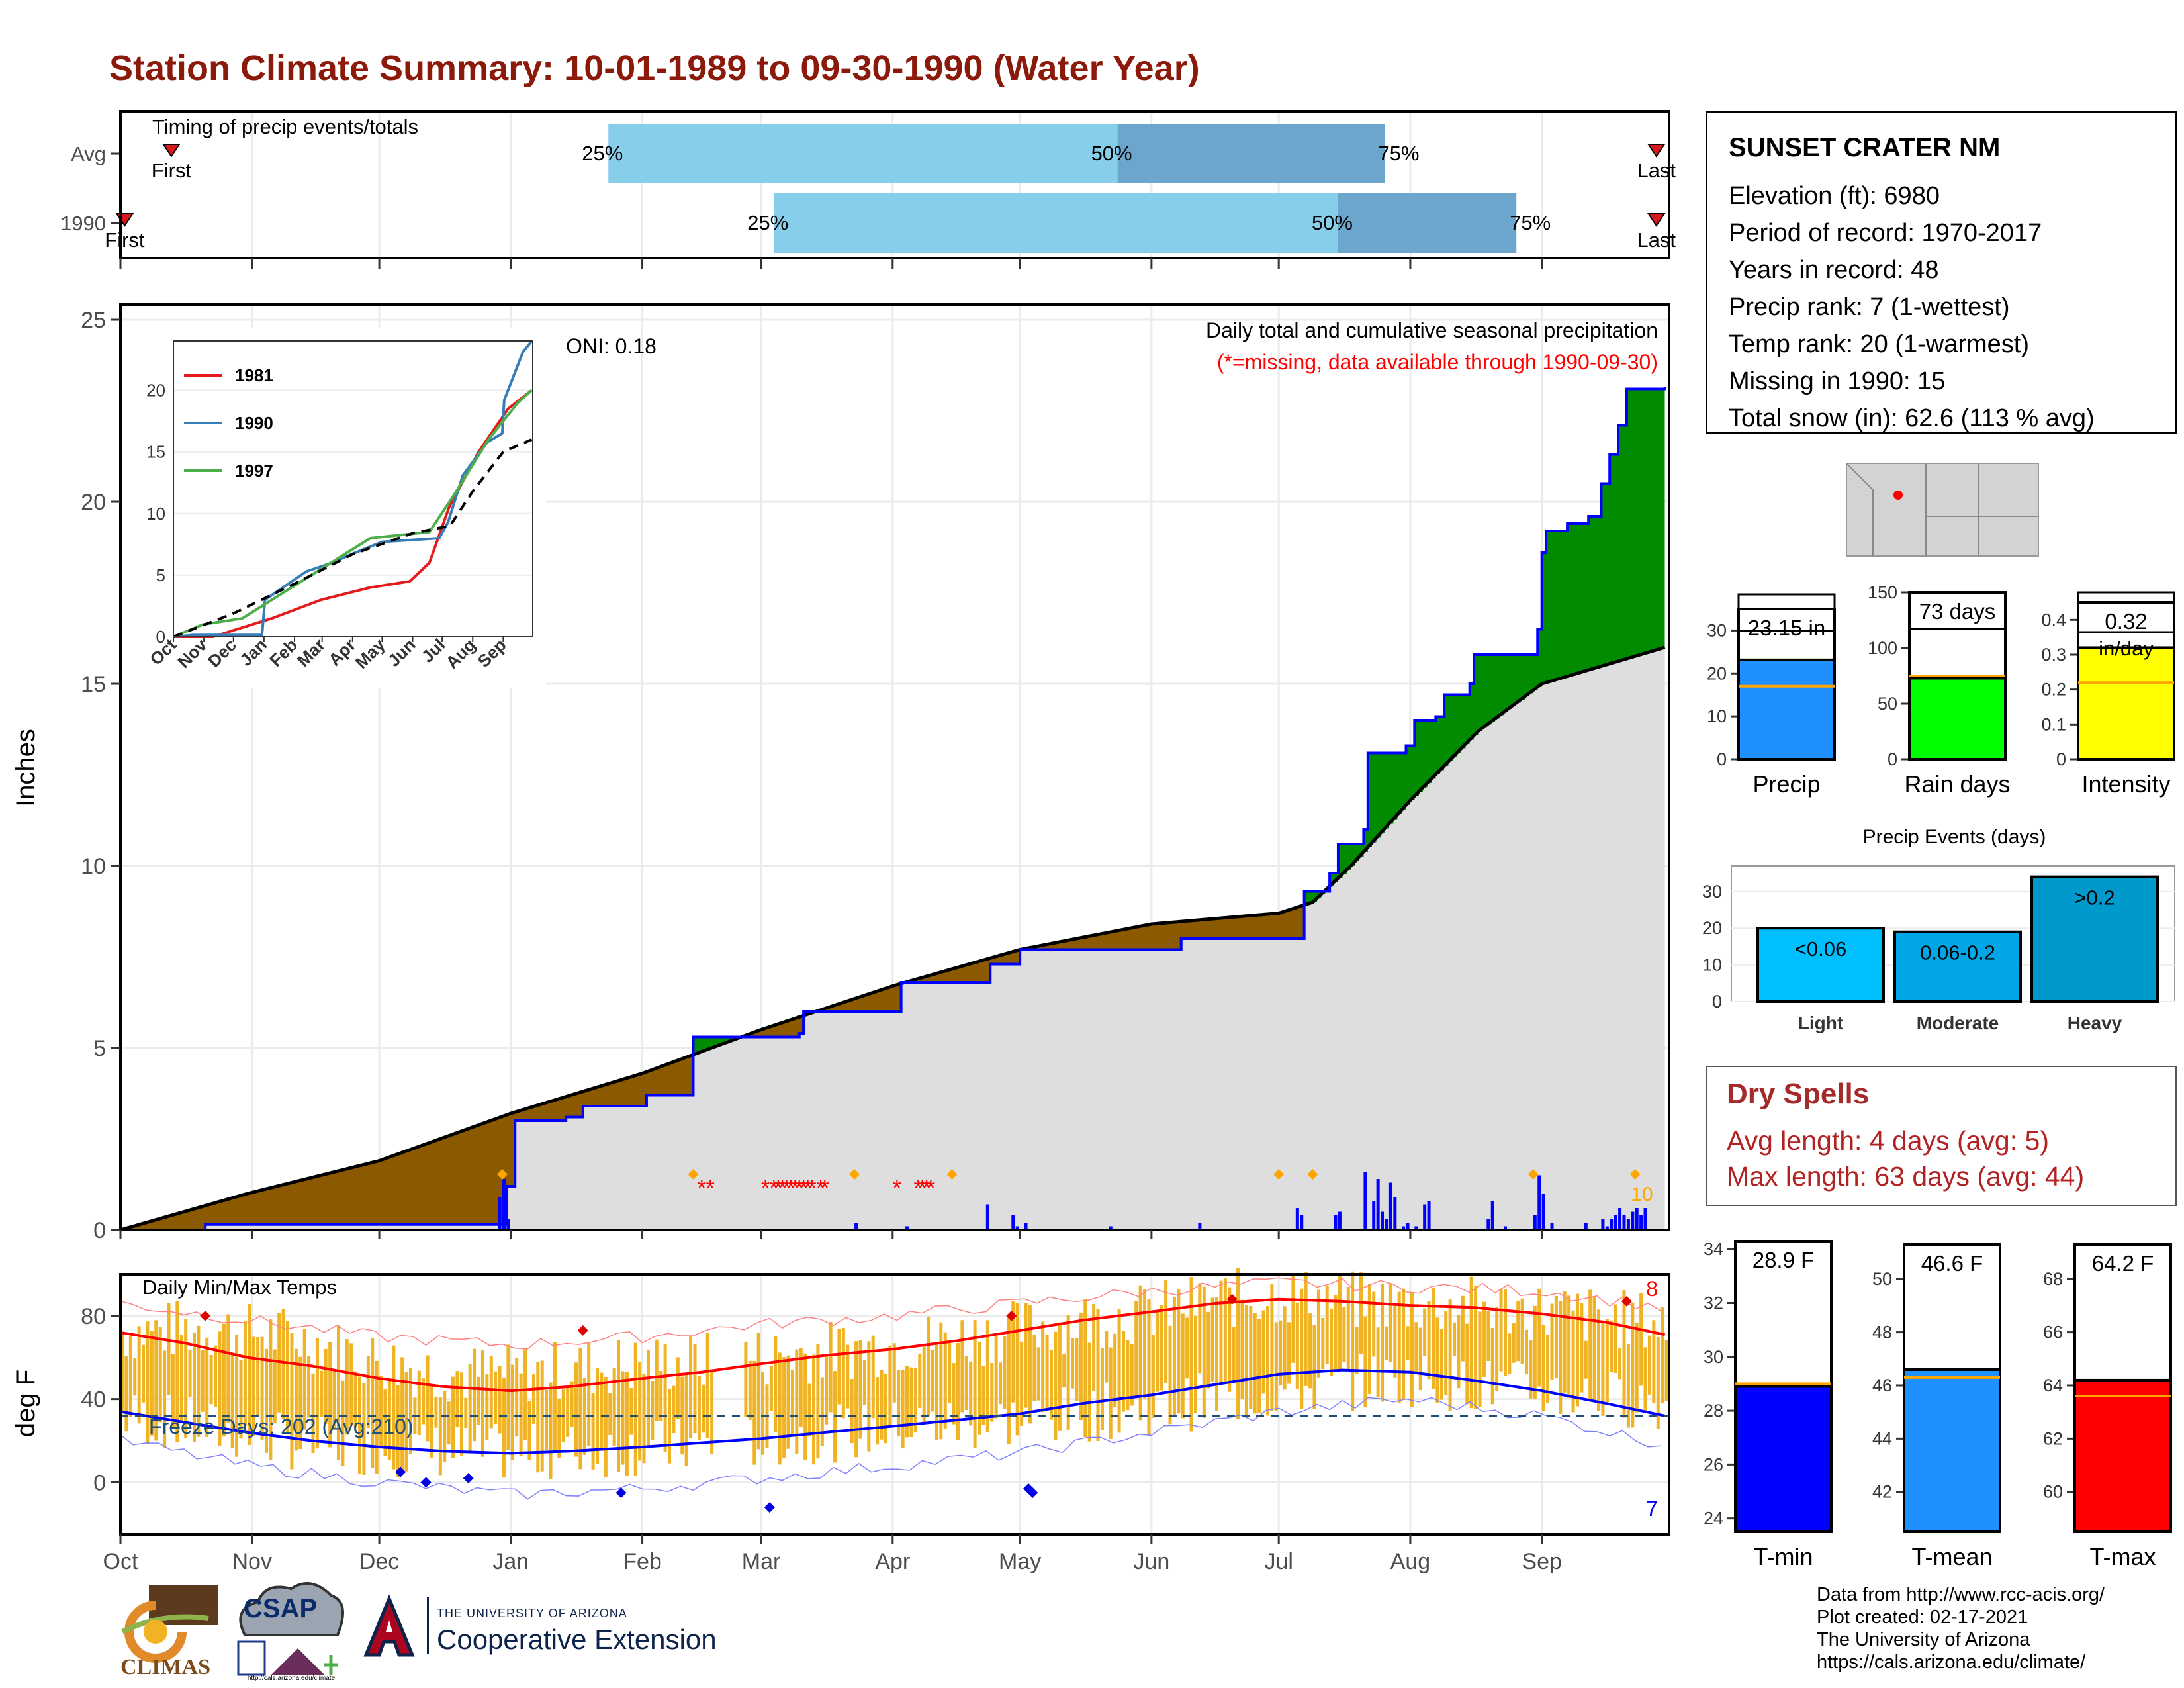  I want to click on map-borders, so click(1942, 509).